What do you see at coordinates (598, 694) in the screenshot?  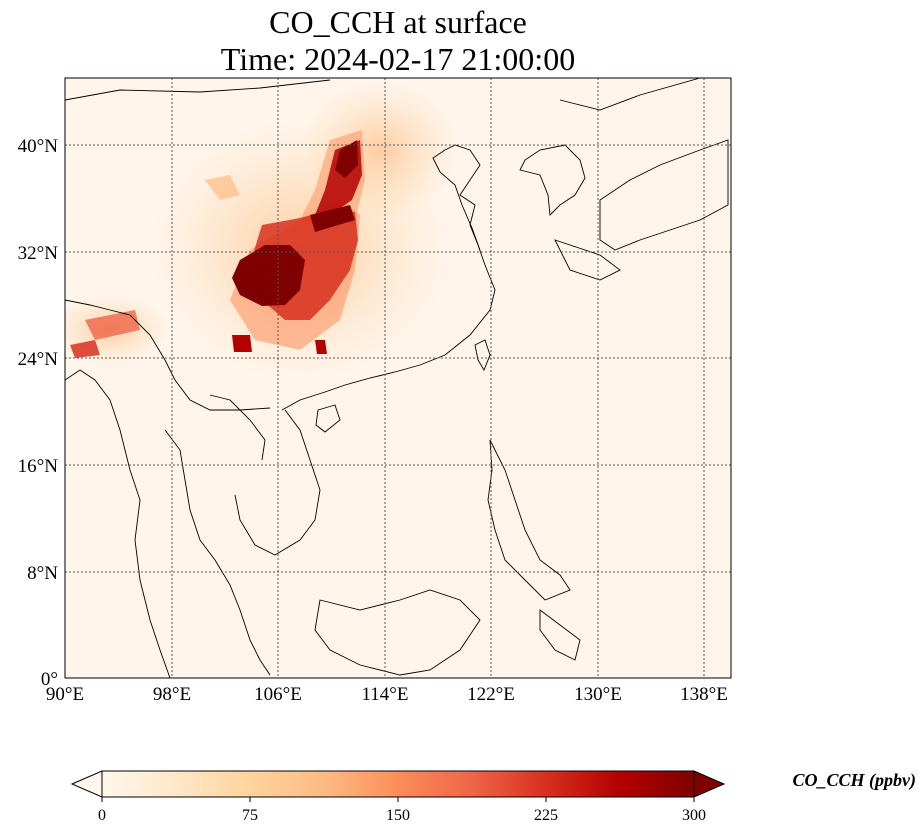 I see `lon-tick-label: 130°E` at bounding box center [598, 694].